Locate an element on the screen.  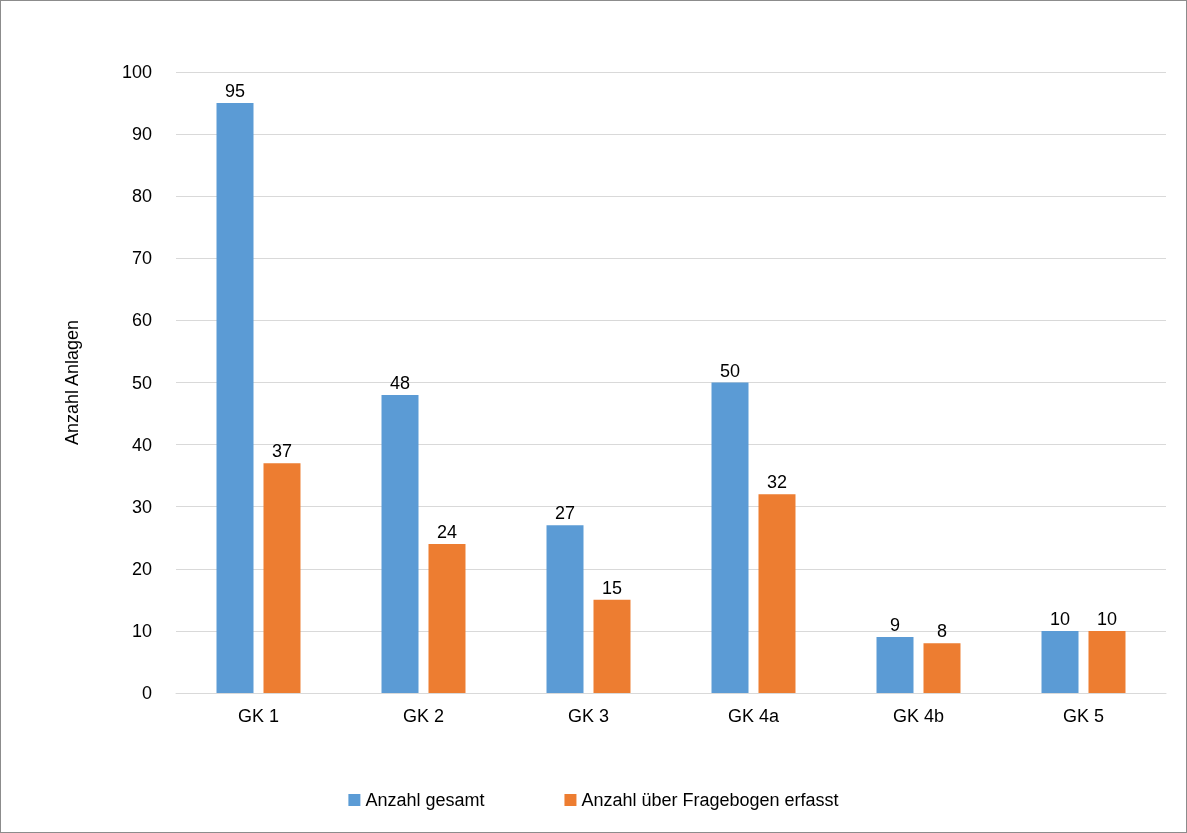
y-tick-label: 10 is located at coordinates (141, 630).